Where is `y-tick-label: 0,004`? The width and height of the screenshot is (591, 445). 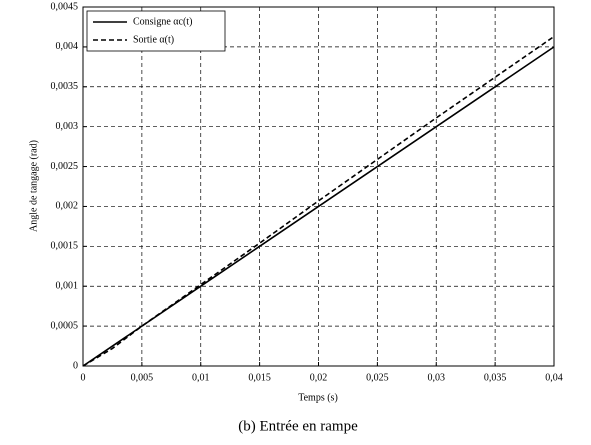 y-tick-label: 0,004 is located at coordinates (67, 46).